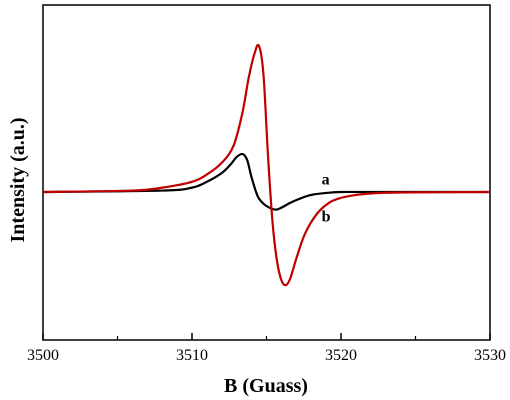  What do you see at coordinates (18, 179) in the screenshot?
I see `y-axis-label: Intensity (a.u.)` at bounding box center [18, 179].